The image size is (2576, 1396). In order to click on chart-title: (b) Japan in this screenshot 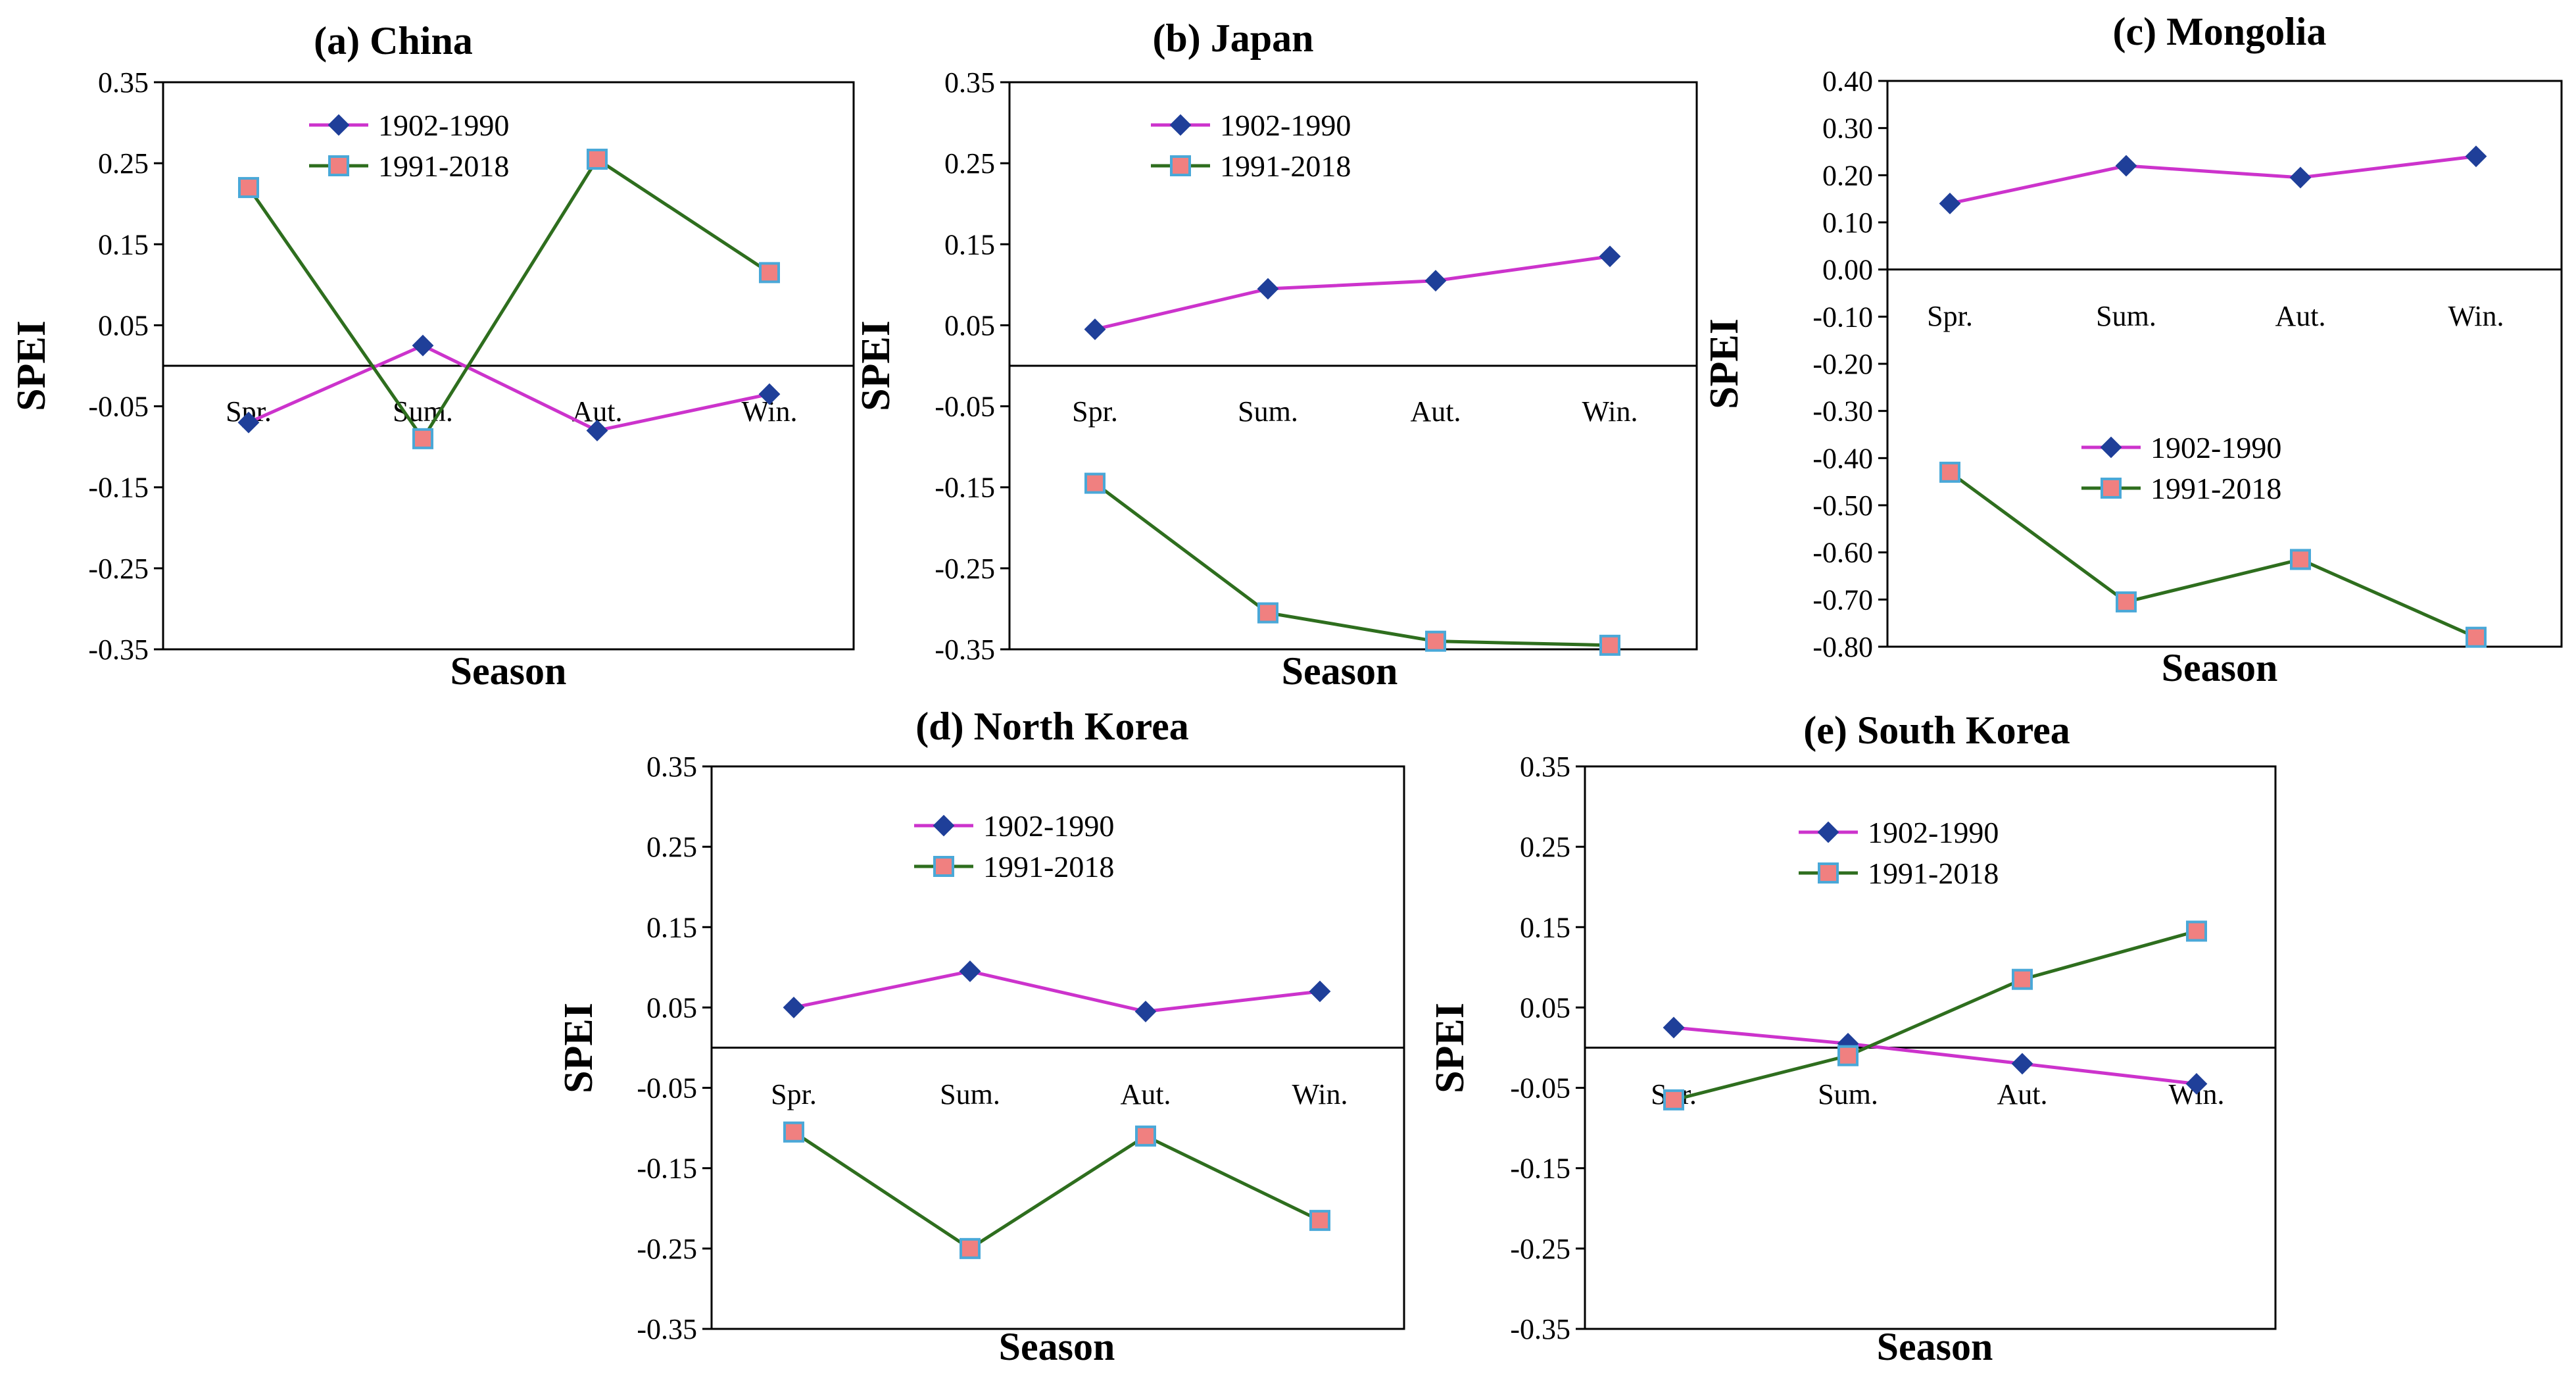, I will do `click(1232, 38)`.